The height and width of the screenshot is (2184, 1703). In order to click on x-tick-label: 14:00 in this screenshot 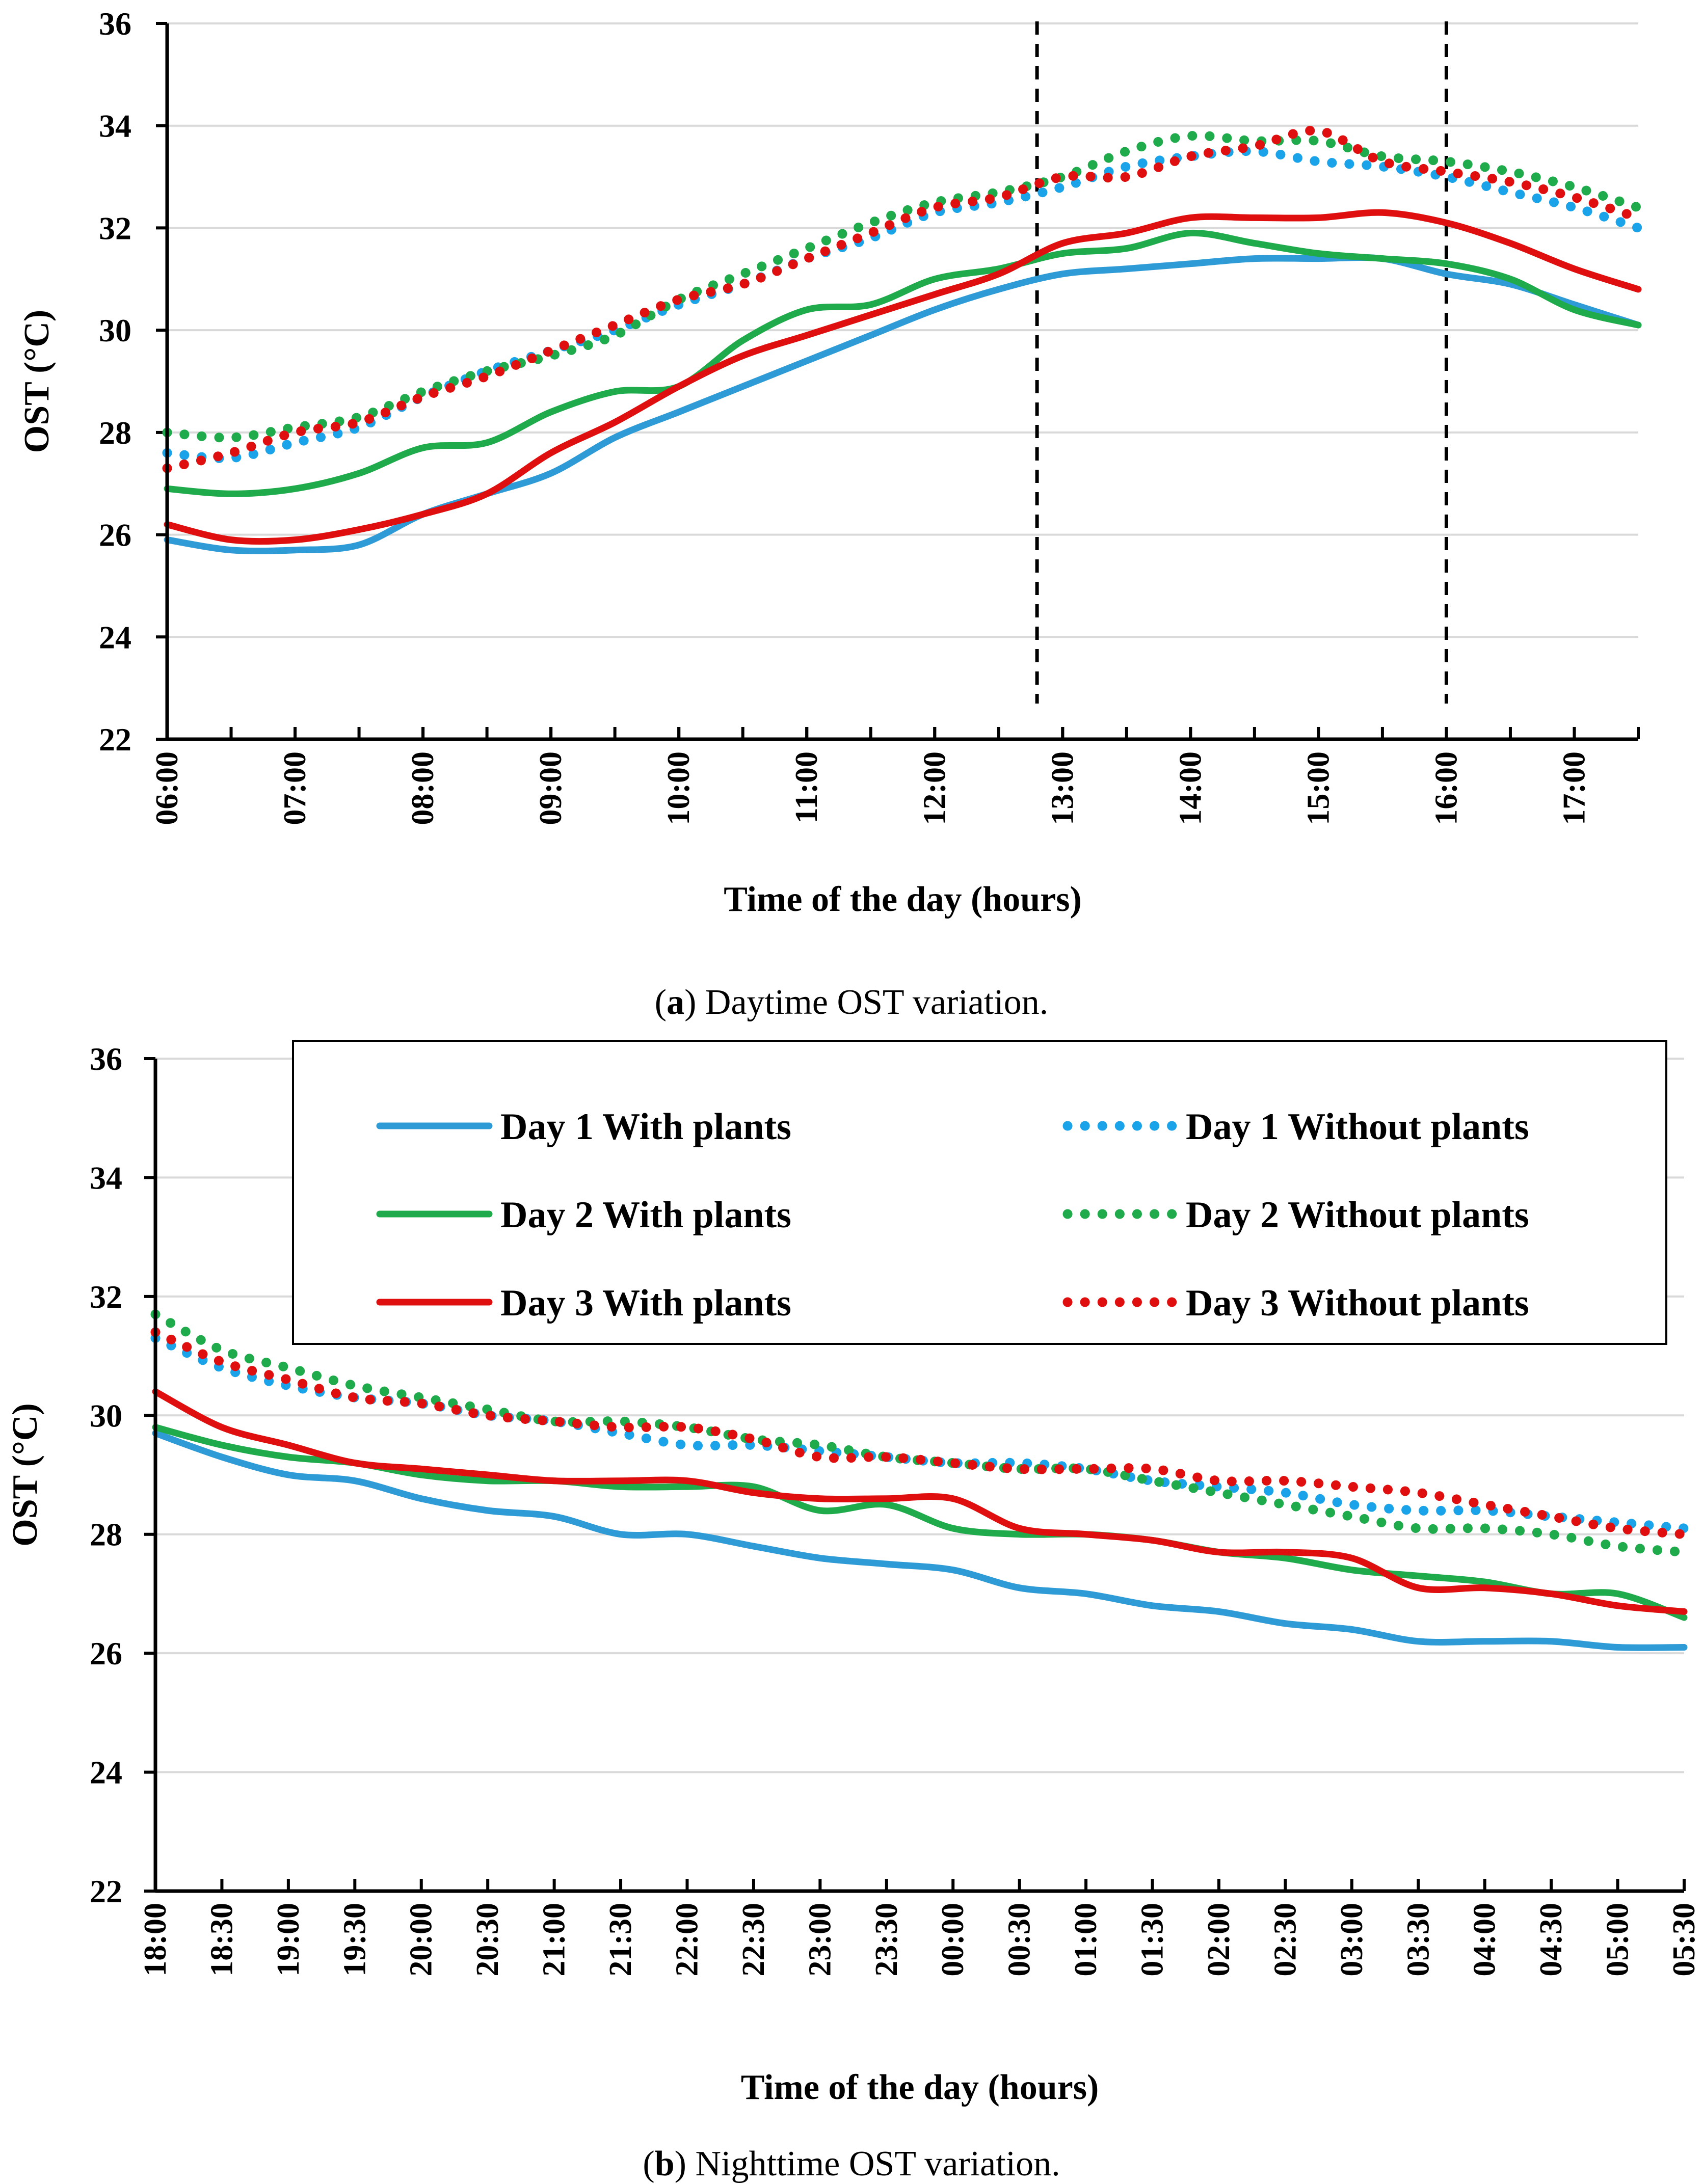, I will do `click(1190, 788)`.